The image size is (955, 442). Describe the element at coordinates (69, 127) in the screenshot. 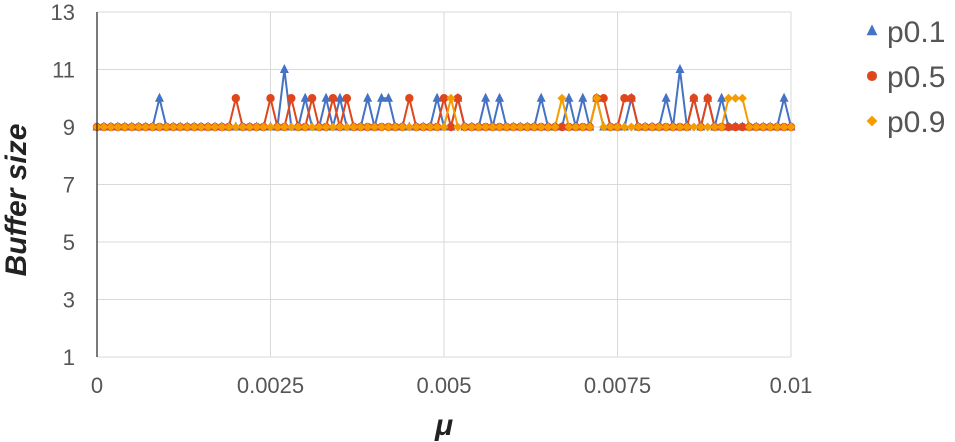

I see `y-tick-label: 9` at that location.